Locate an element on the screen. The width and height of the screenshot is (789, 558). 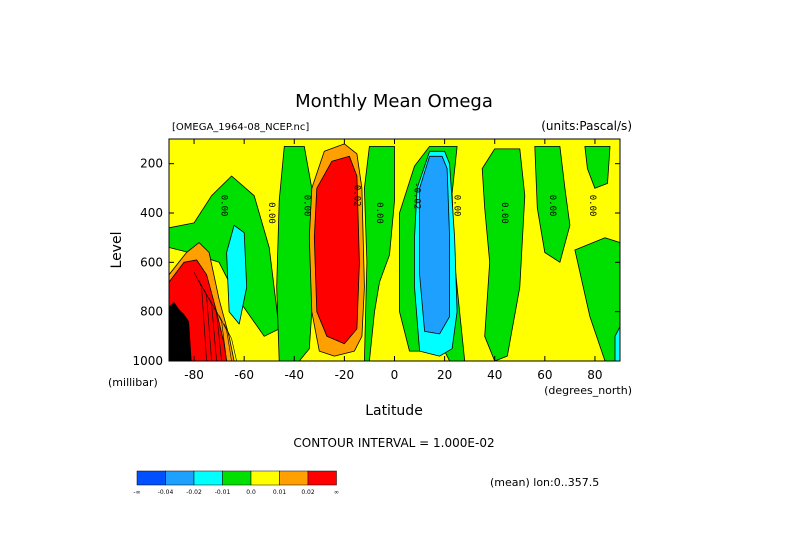
region-cyan-south-strip is located at coordinates (237, 274).